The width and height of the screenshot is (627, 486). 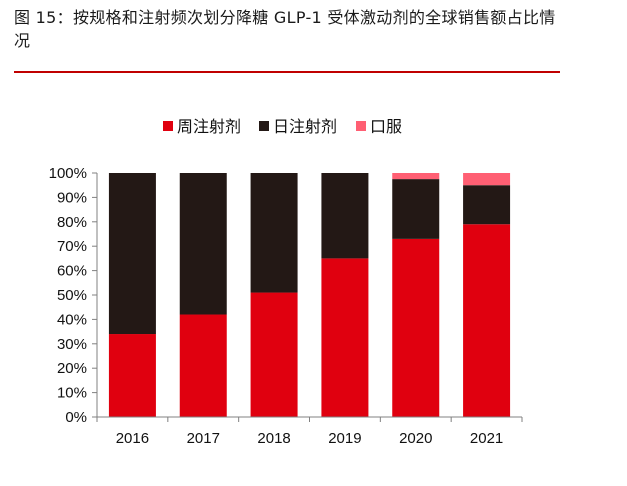 What do you see at coordinates (386, 126) in the screenshot?
I see `legend-label-3: 口服` at bounding box center [386, 126].